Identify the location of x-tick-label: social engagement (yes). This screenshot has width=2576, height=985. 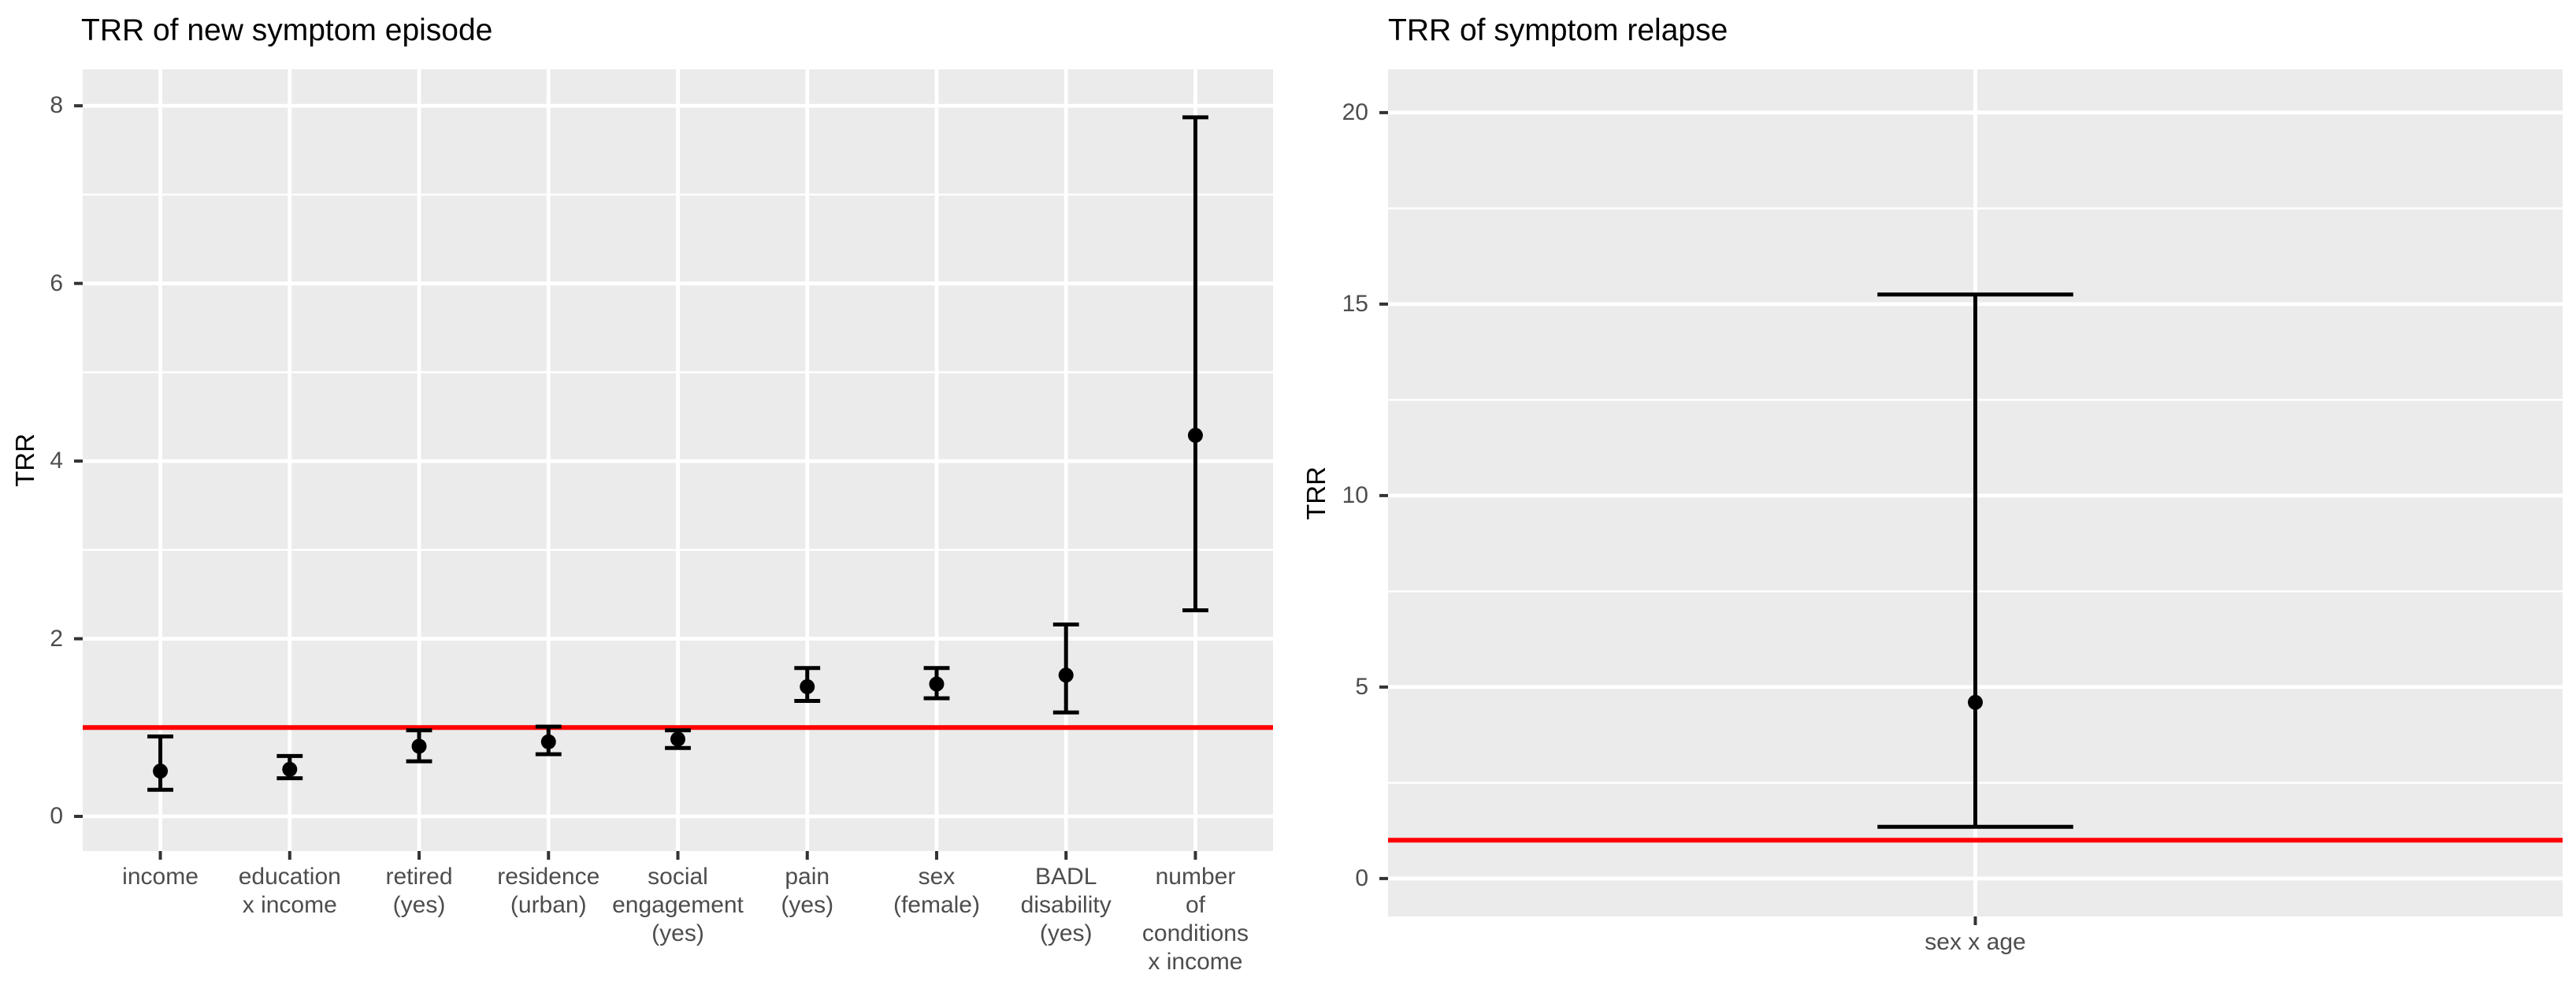
(678, 905).